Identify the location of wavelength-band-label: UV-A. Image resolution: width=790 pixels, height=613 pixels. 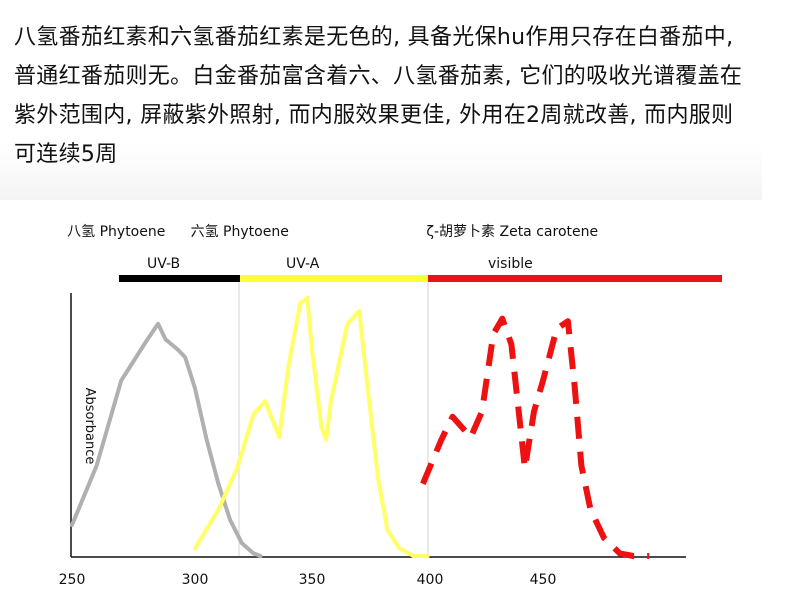
(303, 264).